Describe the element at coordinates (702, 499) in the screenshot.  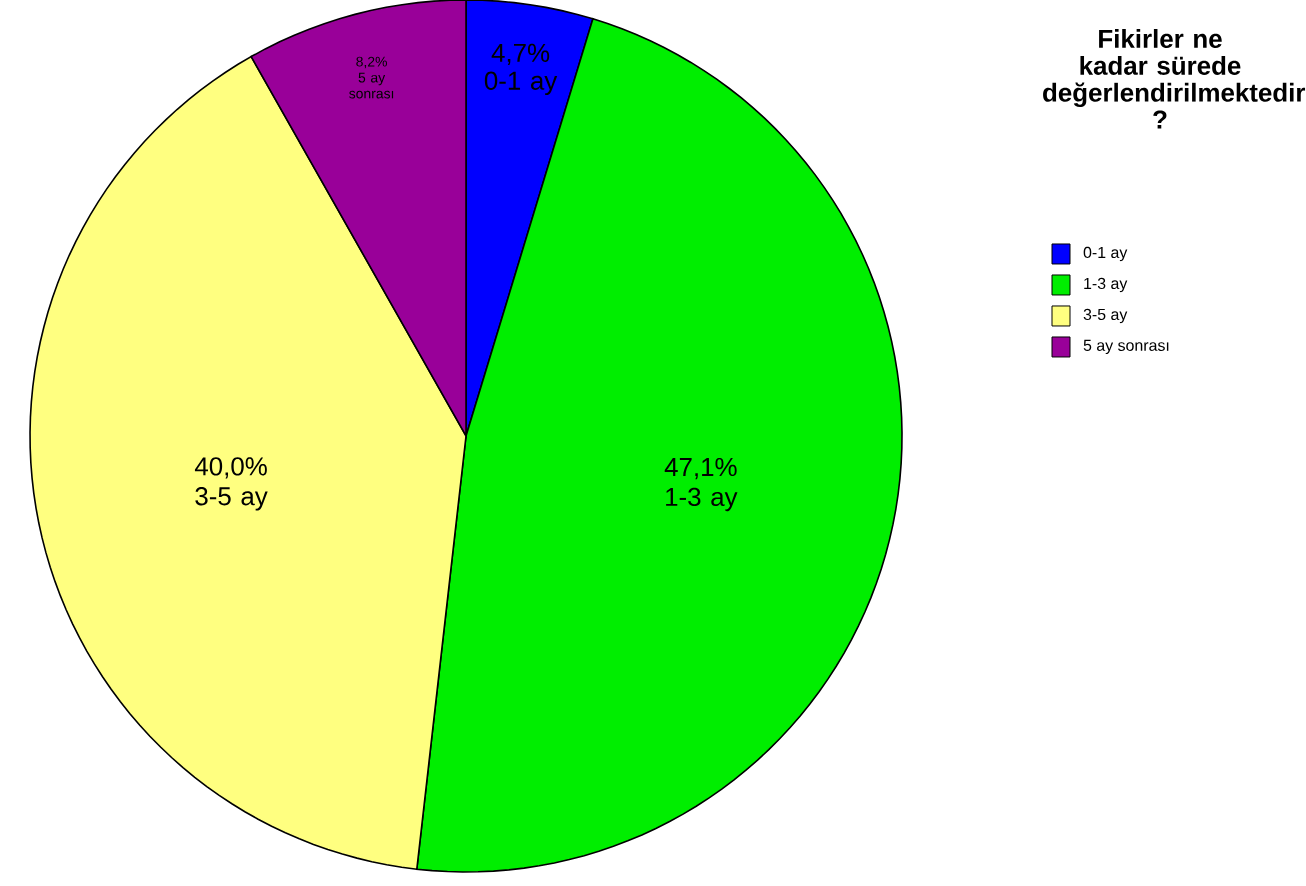
I see `slice-label: 1-3 ay` at that location.